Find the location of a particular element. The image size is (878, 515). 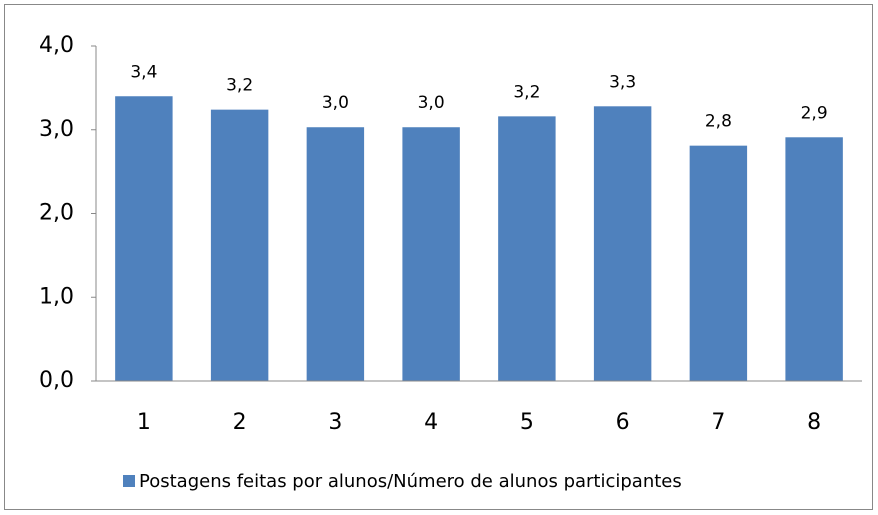

x-tick-label: 4 is located at coordinates (431, 422).